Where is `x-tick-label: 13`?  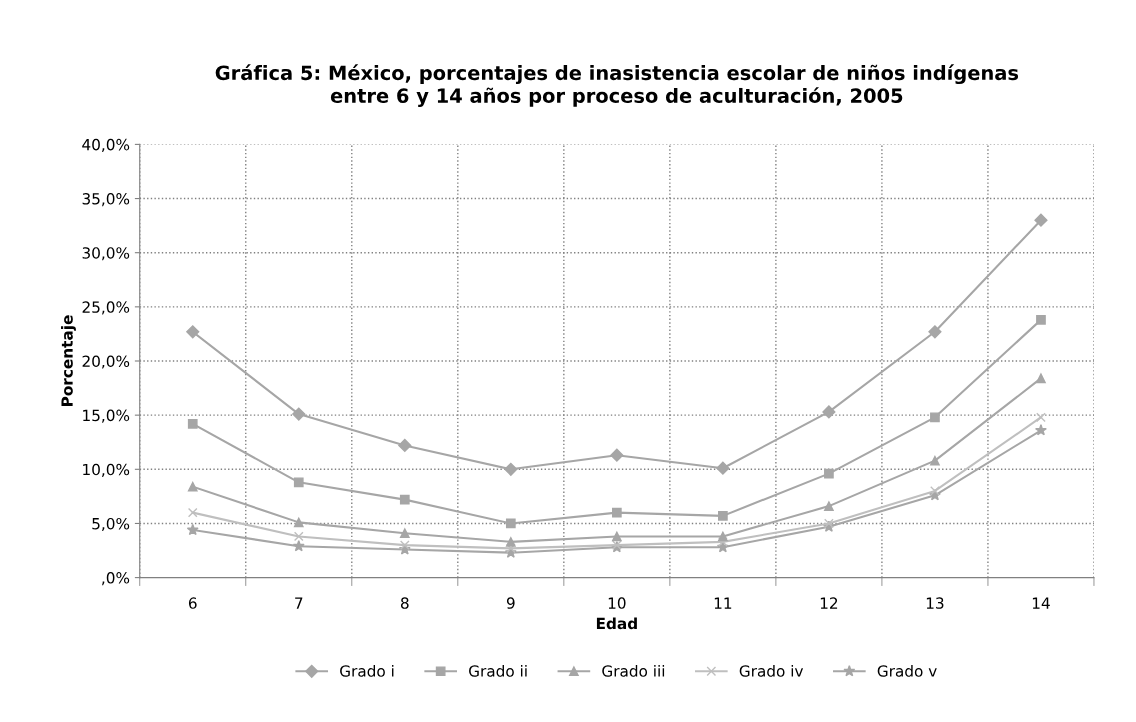 x-tick-label: 13 is located at coordinates (935, 603).